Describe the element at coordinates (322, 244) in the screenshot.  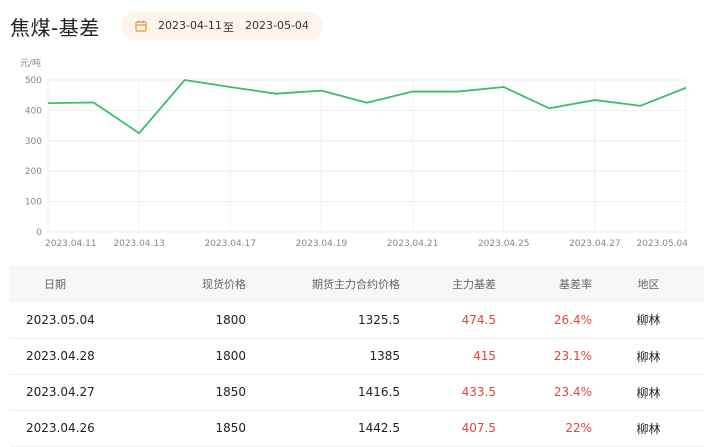
I see `x-tick-label: 2023.04.19` at that location.